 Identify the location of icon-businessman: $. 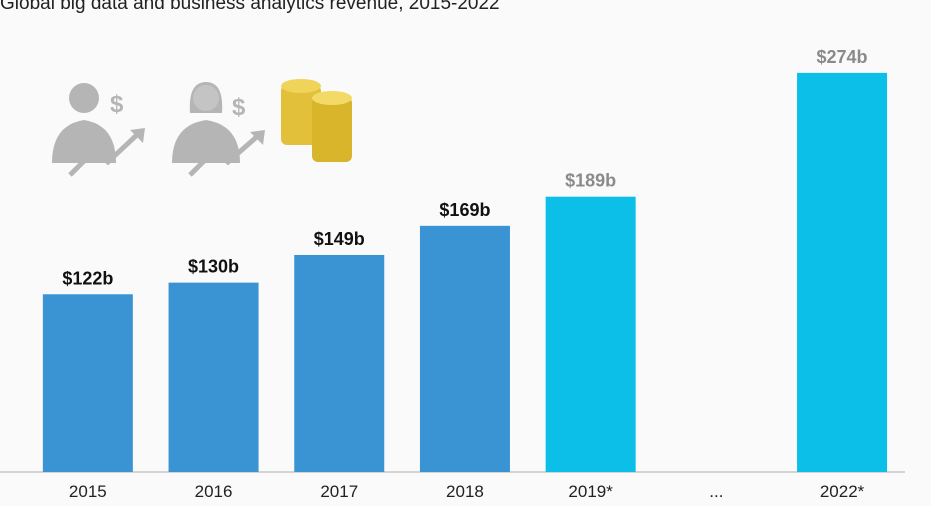
(98, 130).